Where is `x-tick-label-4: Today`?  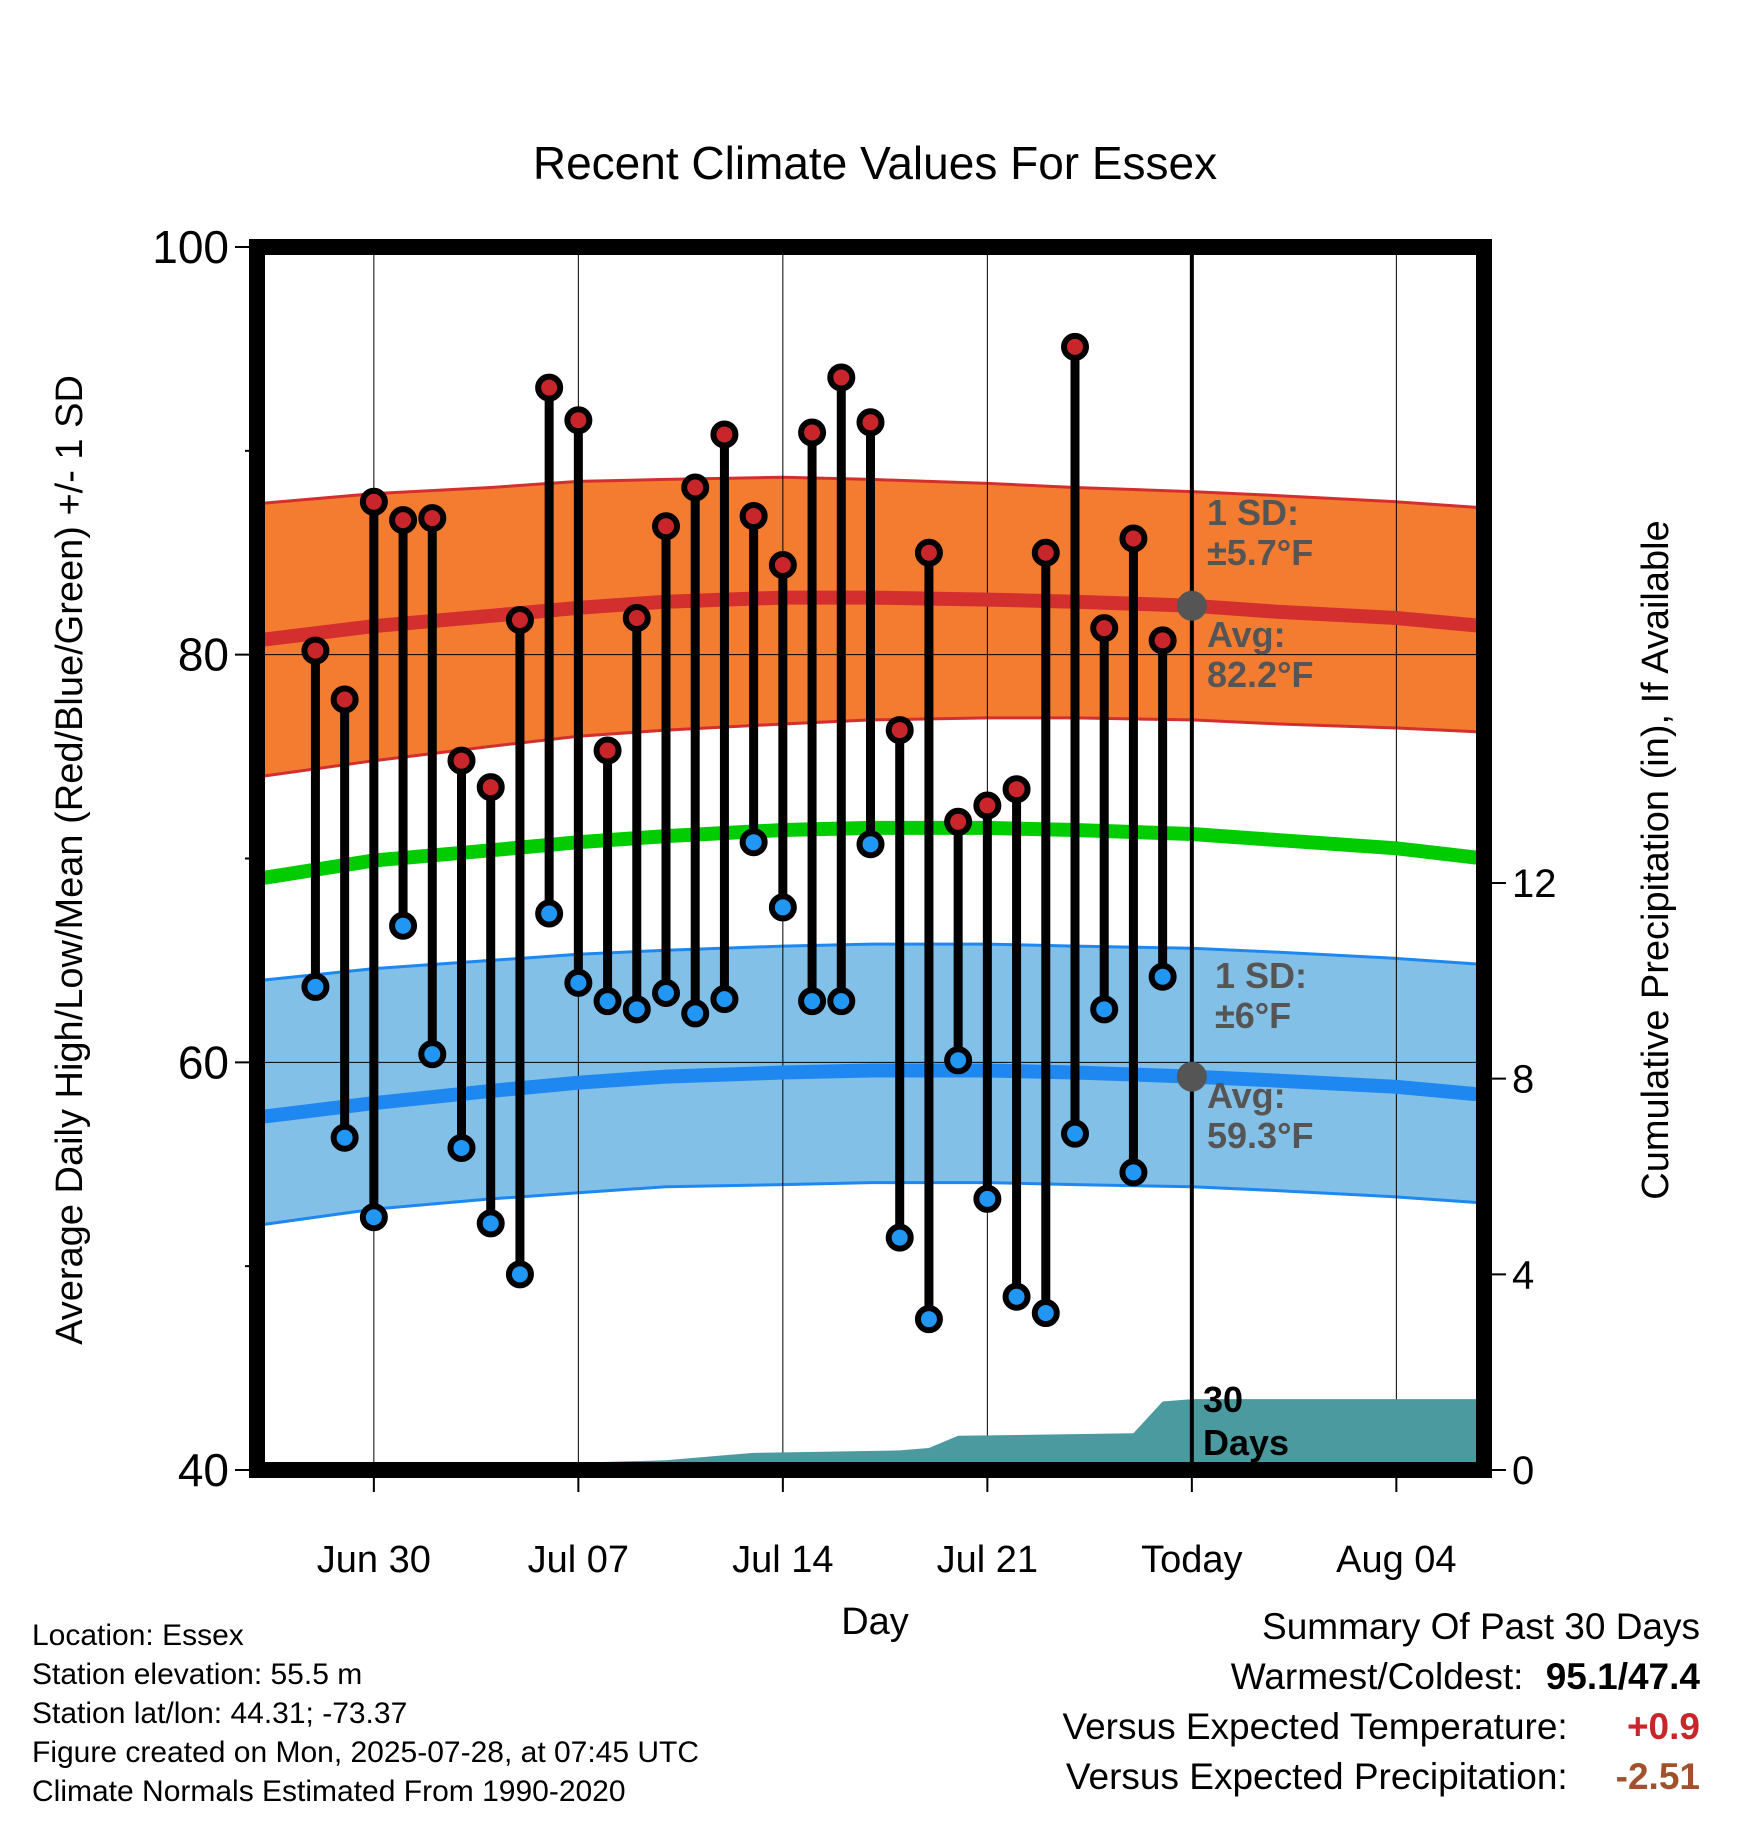
x-tick-label-4: Today is located at coordinates (1191, 1560).